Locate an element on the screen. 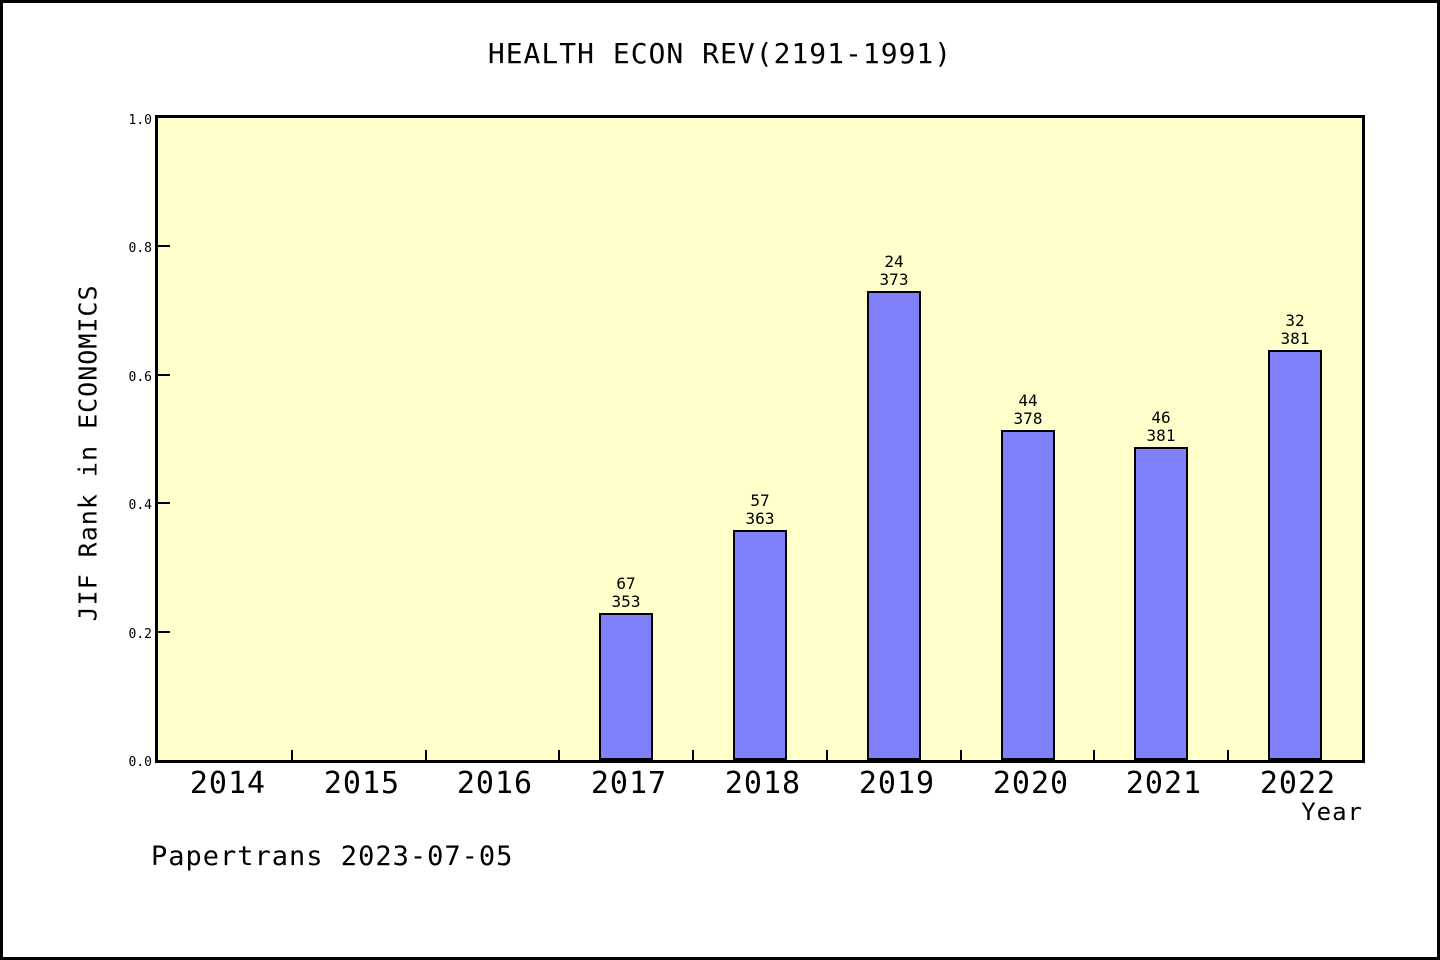  bar-label-2022: 32 381 is located at coordinates (1295, 329).